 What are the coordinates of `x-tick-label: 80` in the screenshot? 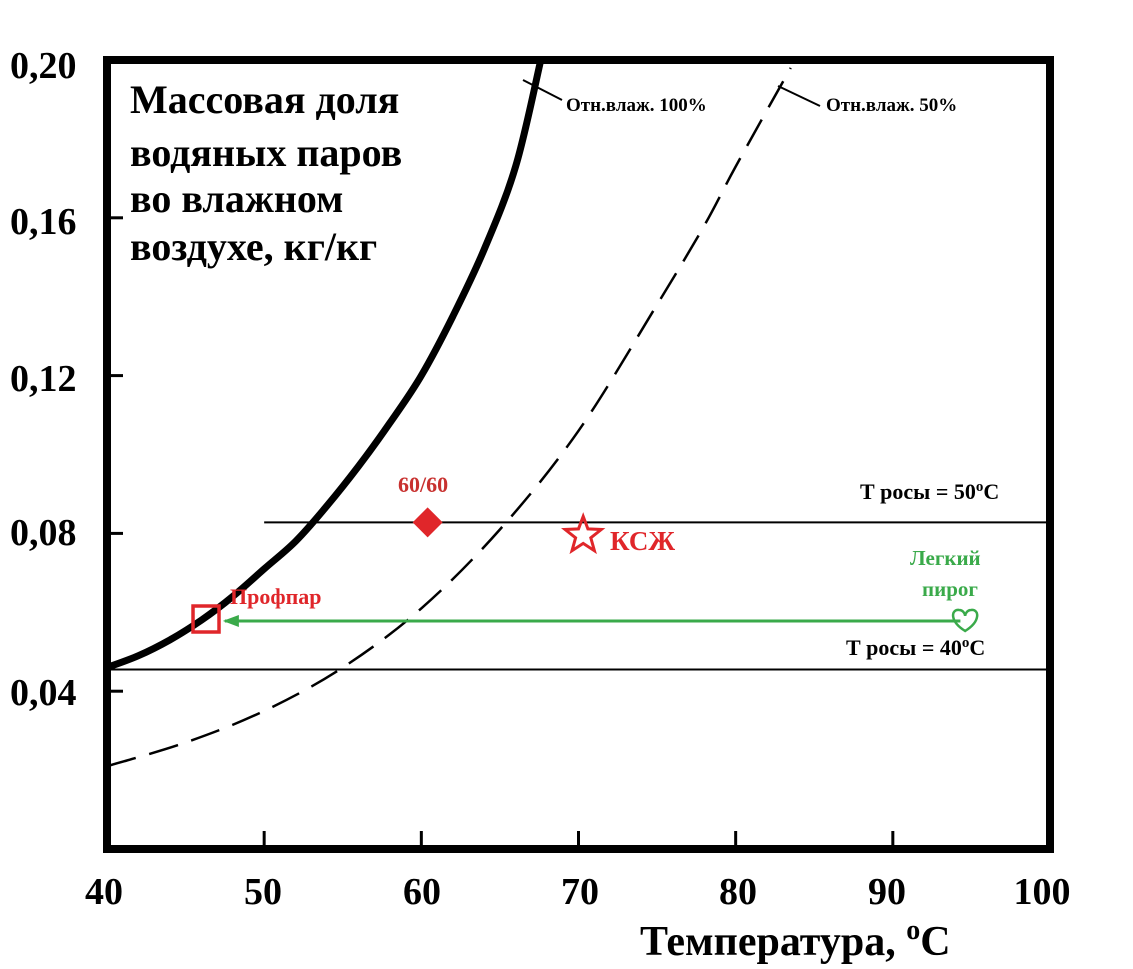 It's located at (738, 892).